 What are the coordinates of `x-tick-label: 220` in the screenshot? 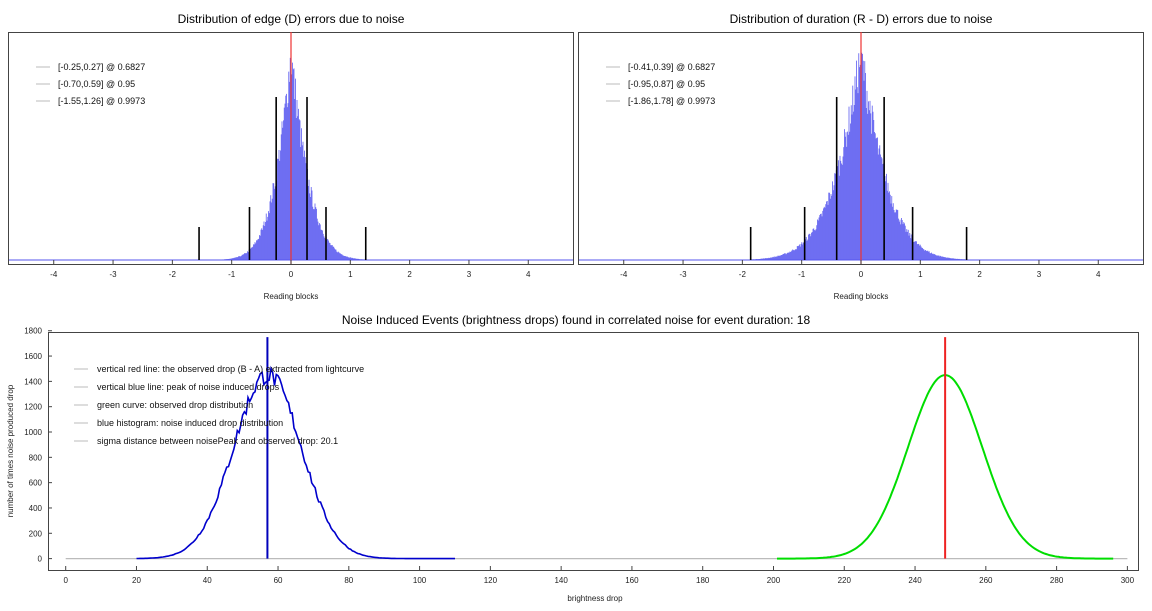 It's located at (845, 580).